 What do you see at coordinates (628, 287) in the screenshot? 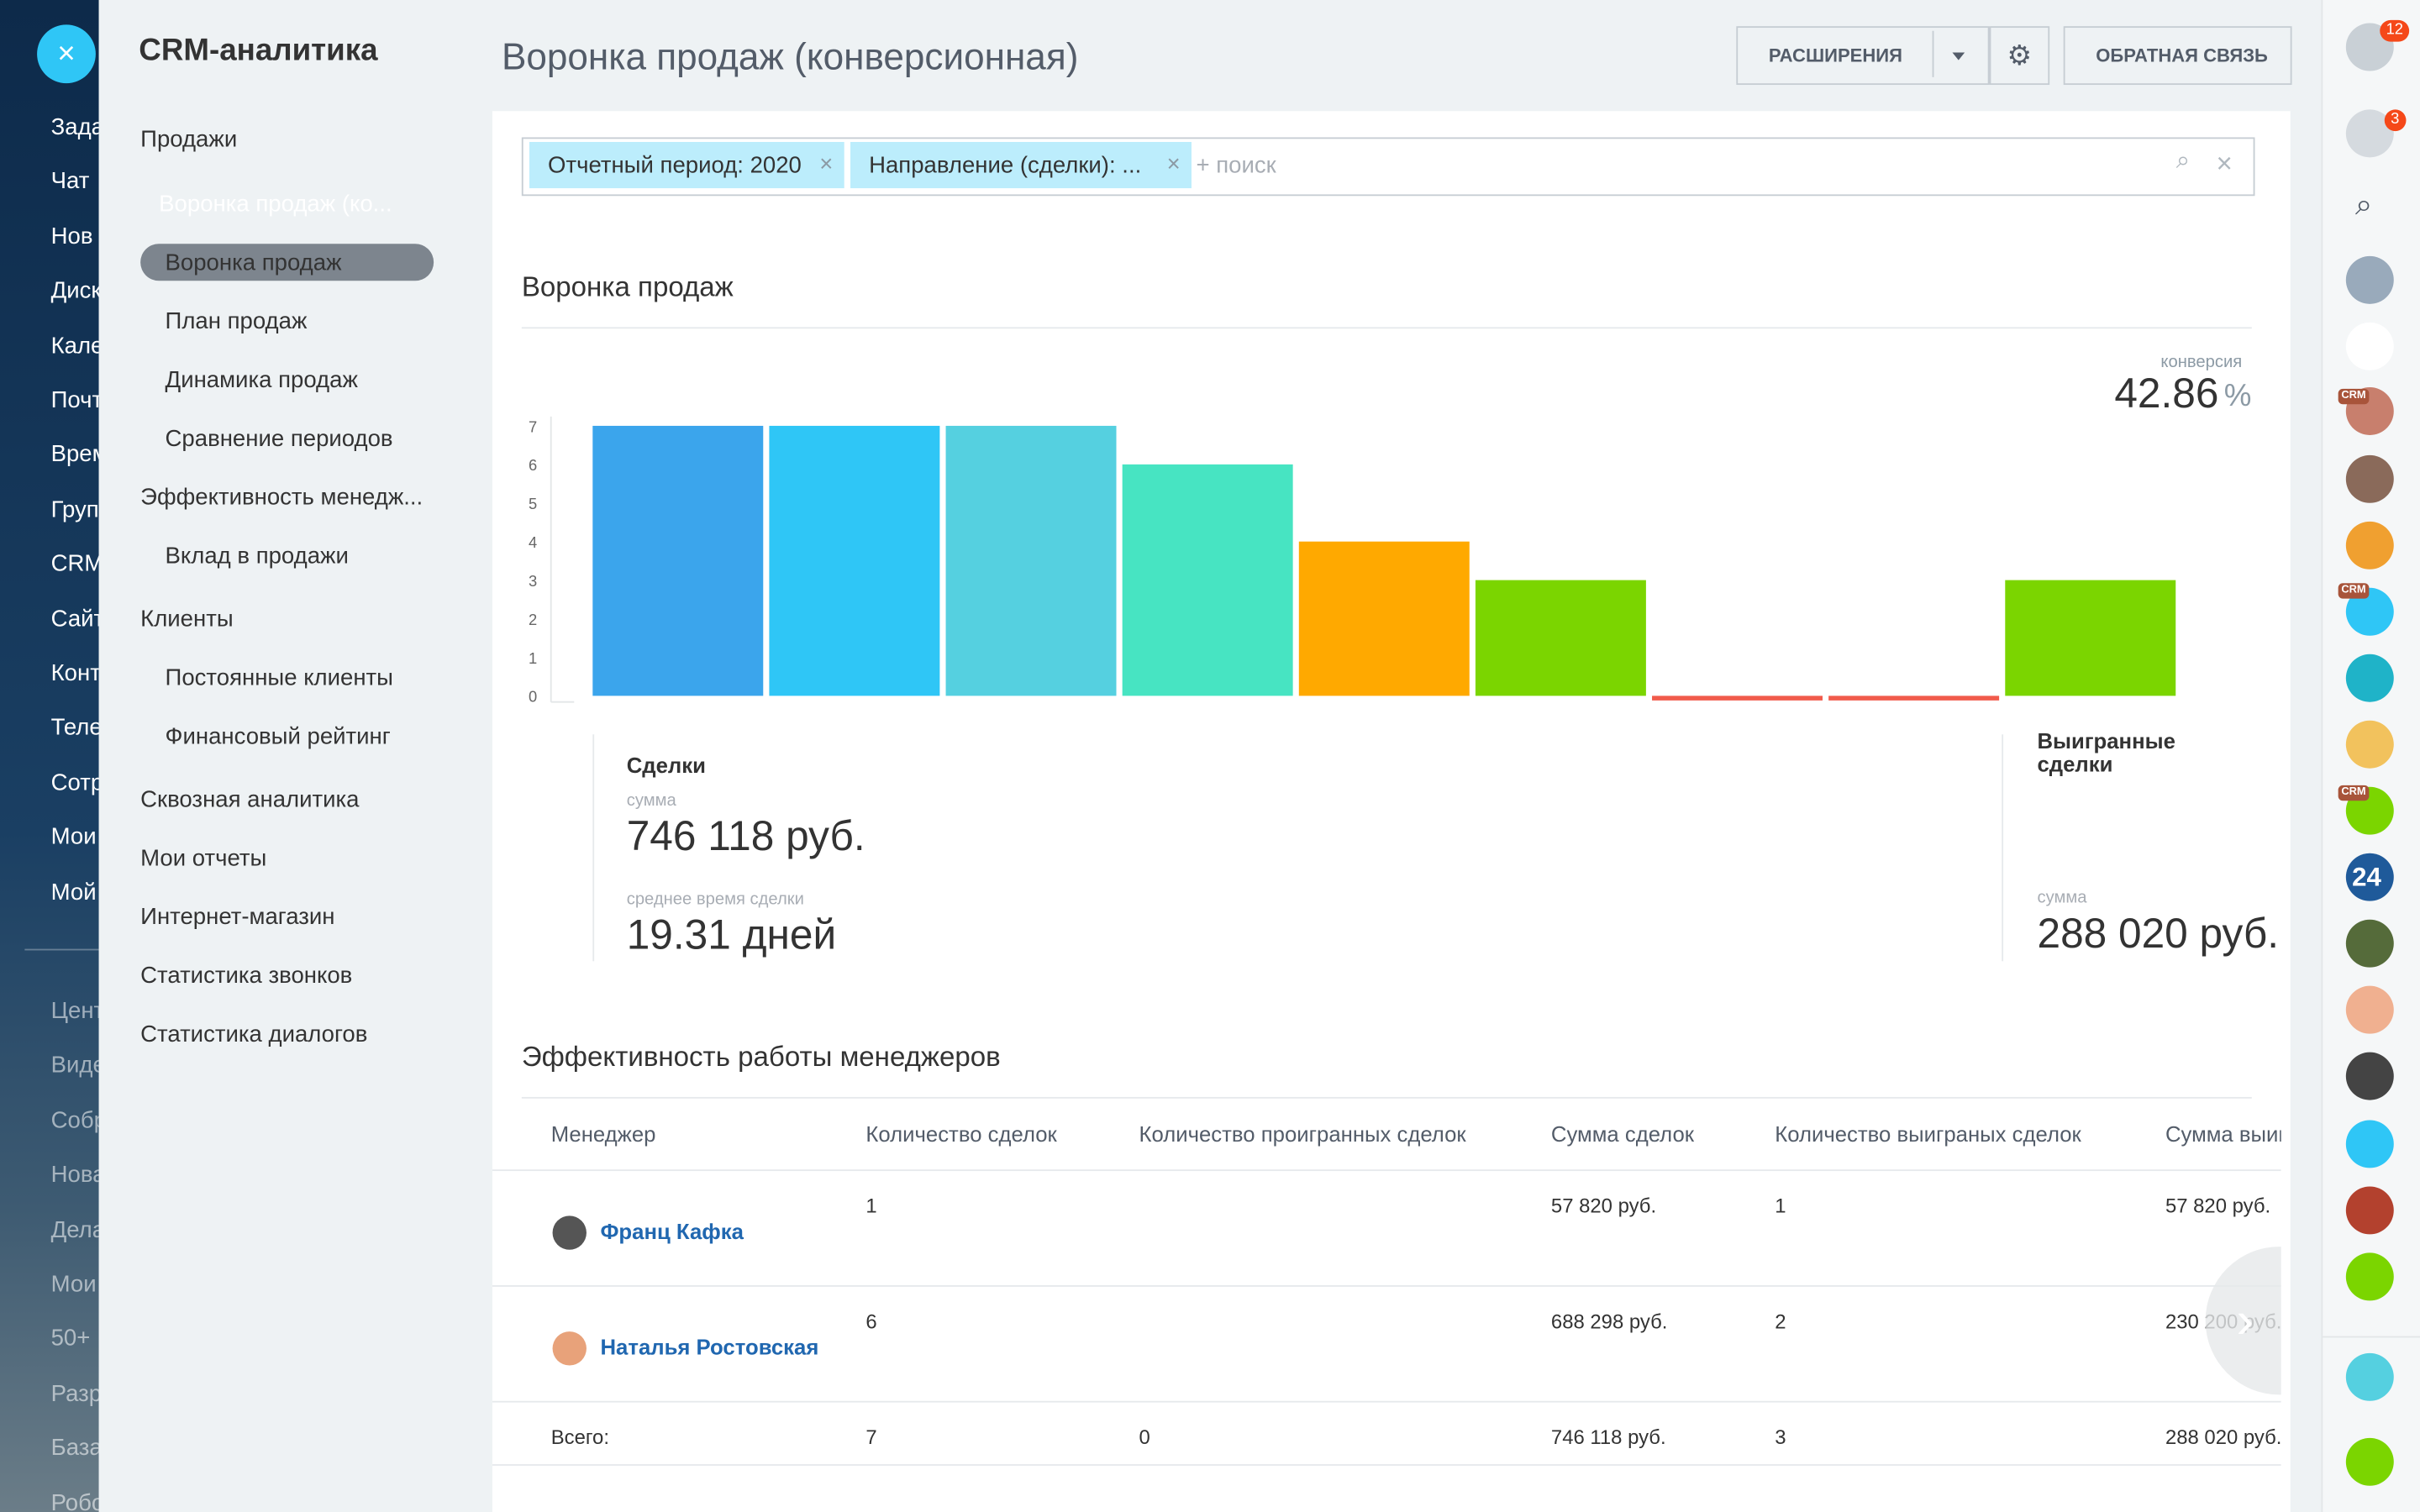
I see `section-title: Воронка продаж` at bounding box center [628, 287].